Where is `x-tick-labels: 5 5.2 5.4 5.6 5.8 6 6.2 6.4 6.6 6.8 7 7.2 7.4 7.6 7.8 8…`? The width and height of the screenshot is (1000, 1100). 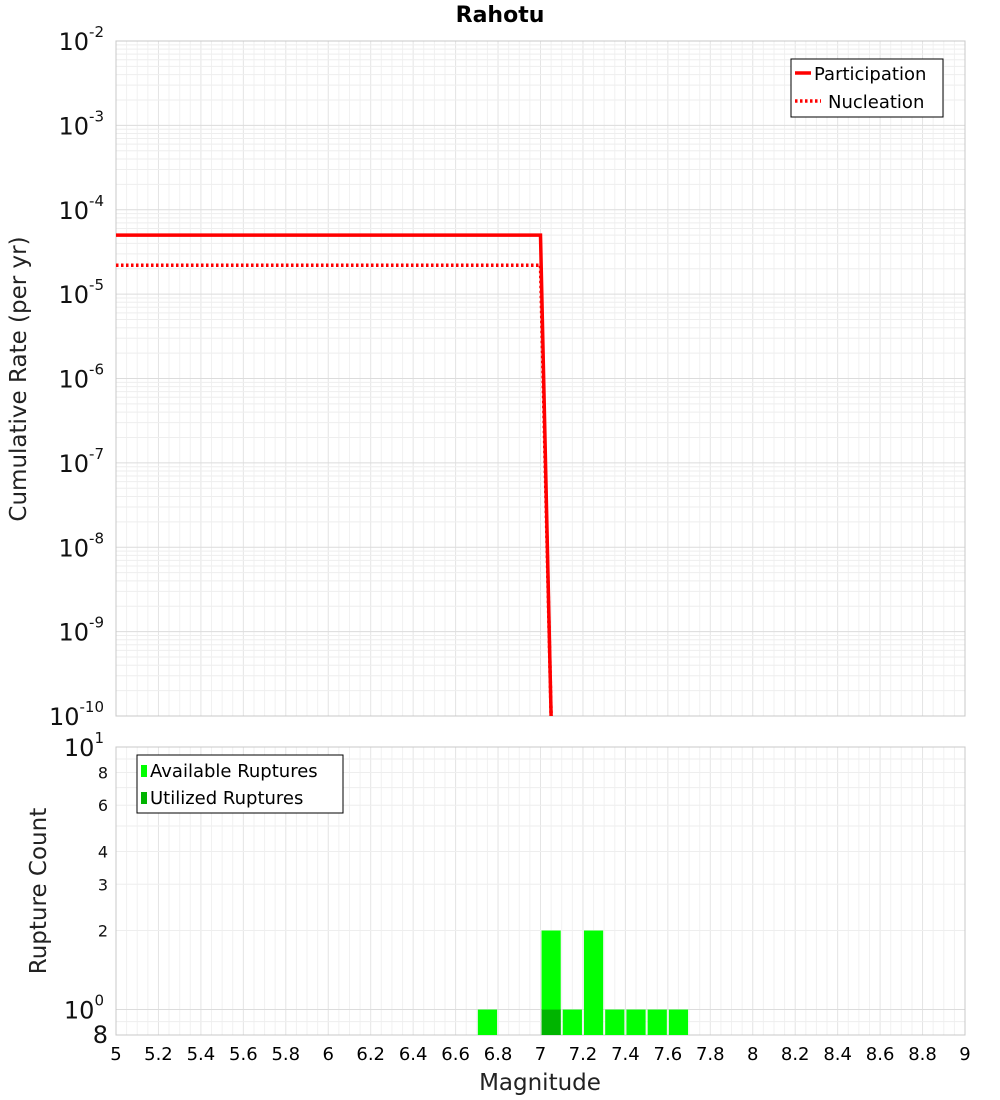
x-tick-labels: 5 5.2 5.4 5.6 5.8 6 6.2 6.4 6.6 6.8 7 7.2 7.4 7.6 7.8 8… is located at coordinates (540, 1054).